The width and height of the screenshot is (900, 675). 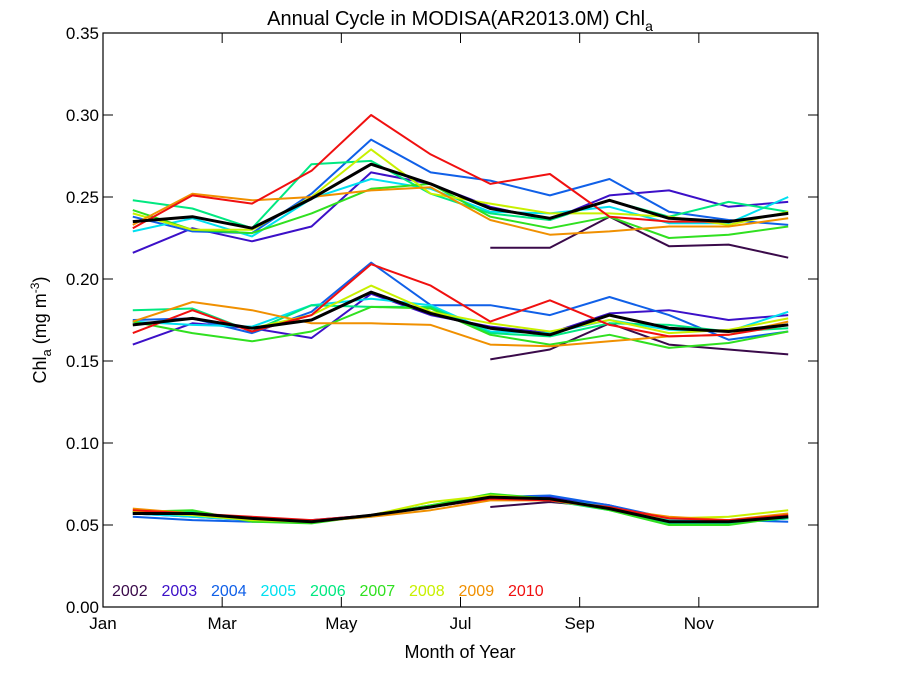 I want to click on y-tick-label: 0.25, so click(x=82, y=197).